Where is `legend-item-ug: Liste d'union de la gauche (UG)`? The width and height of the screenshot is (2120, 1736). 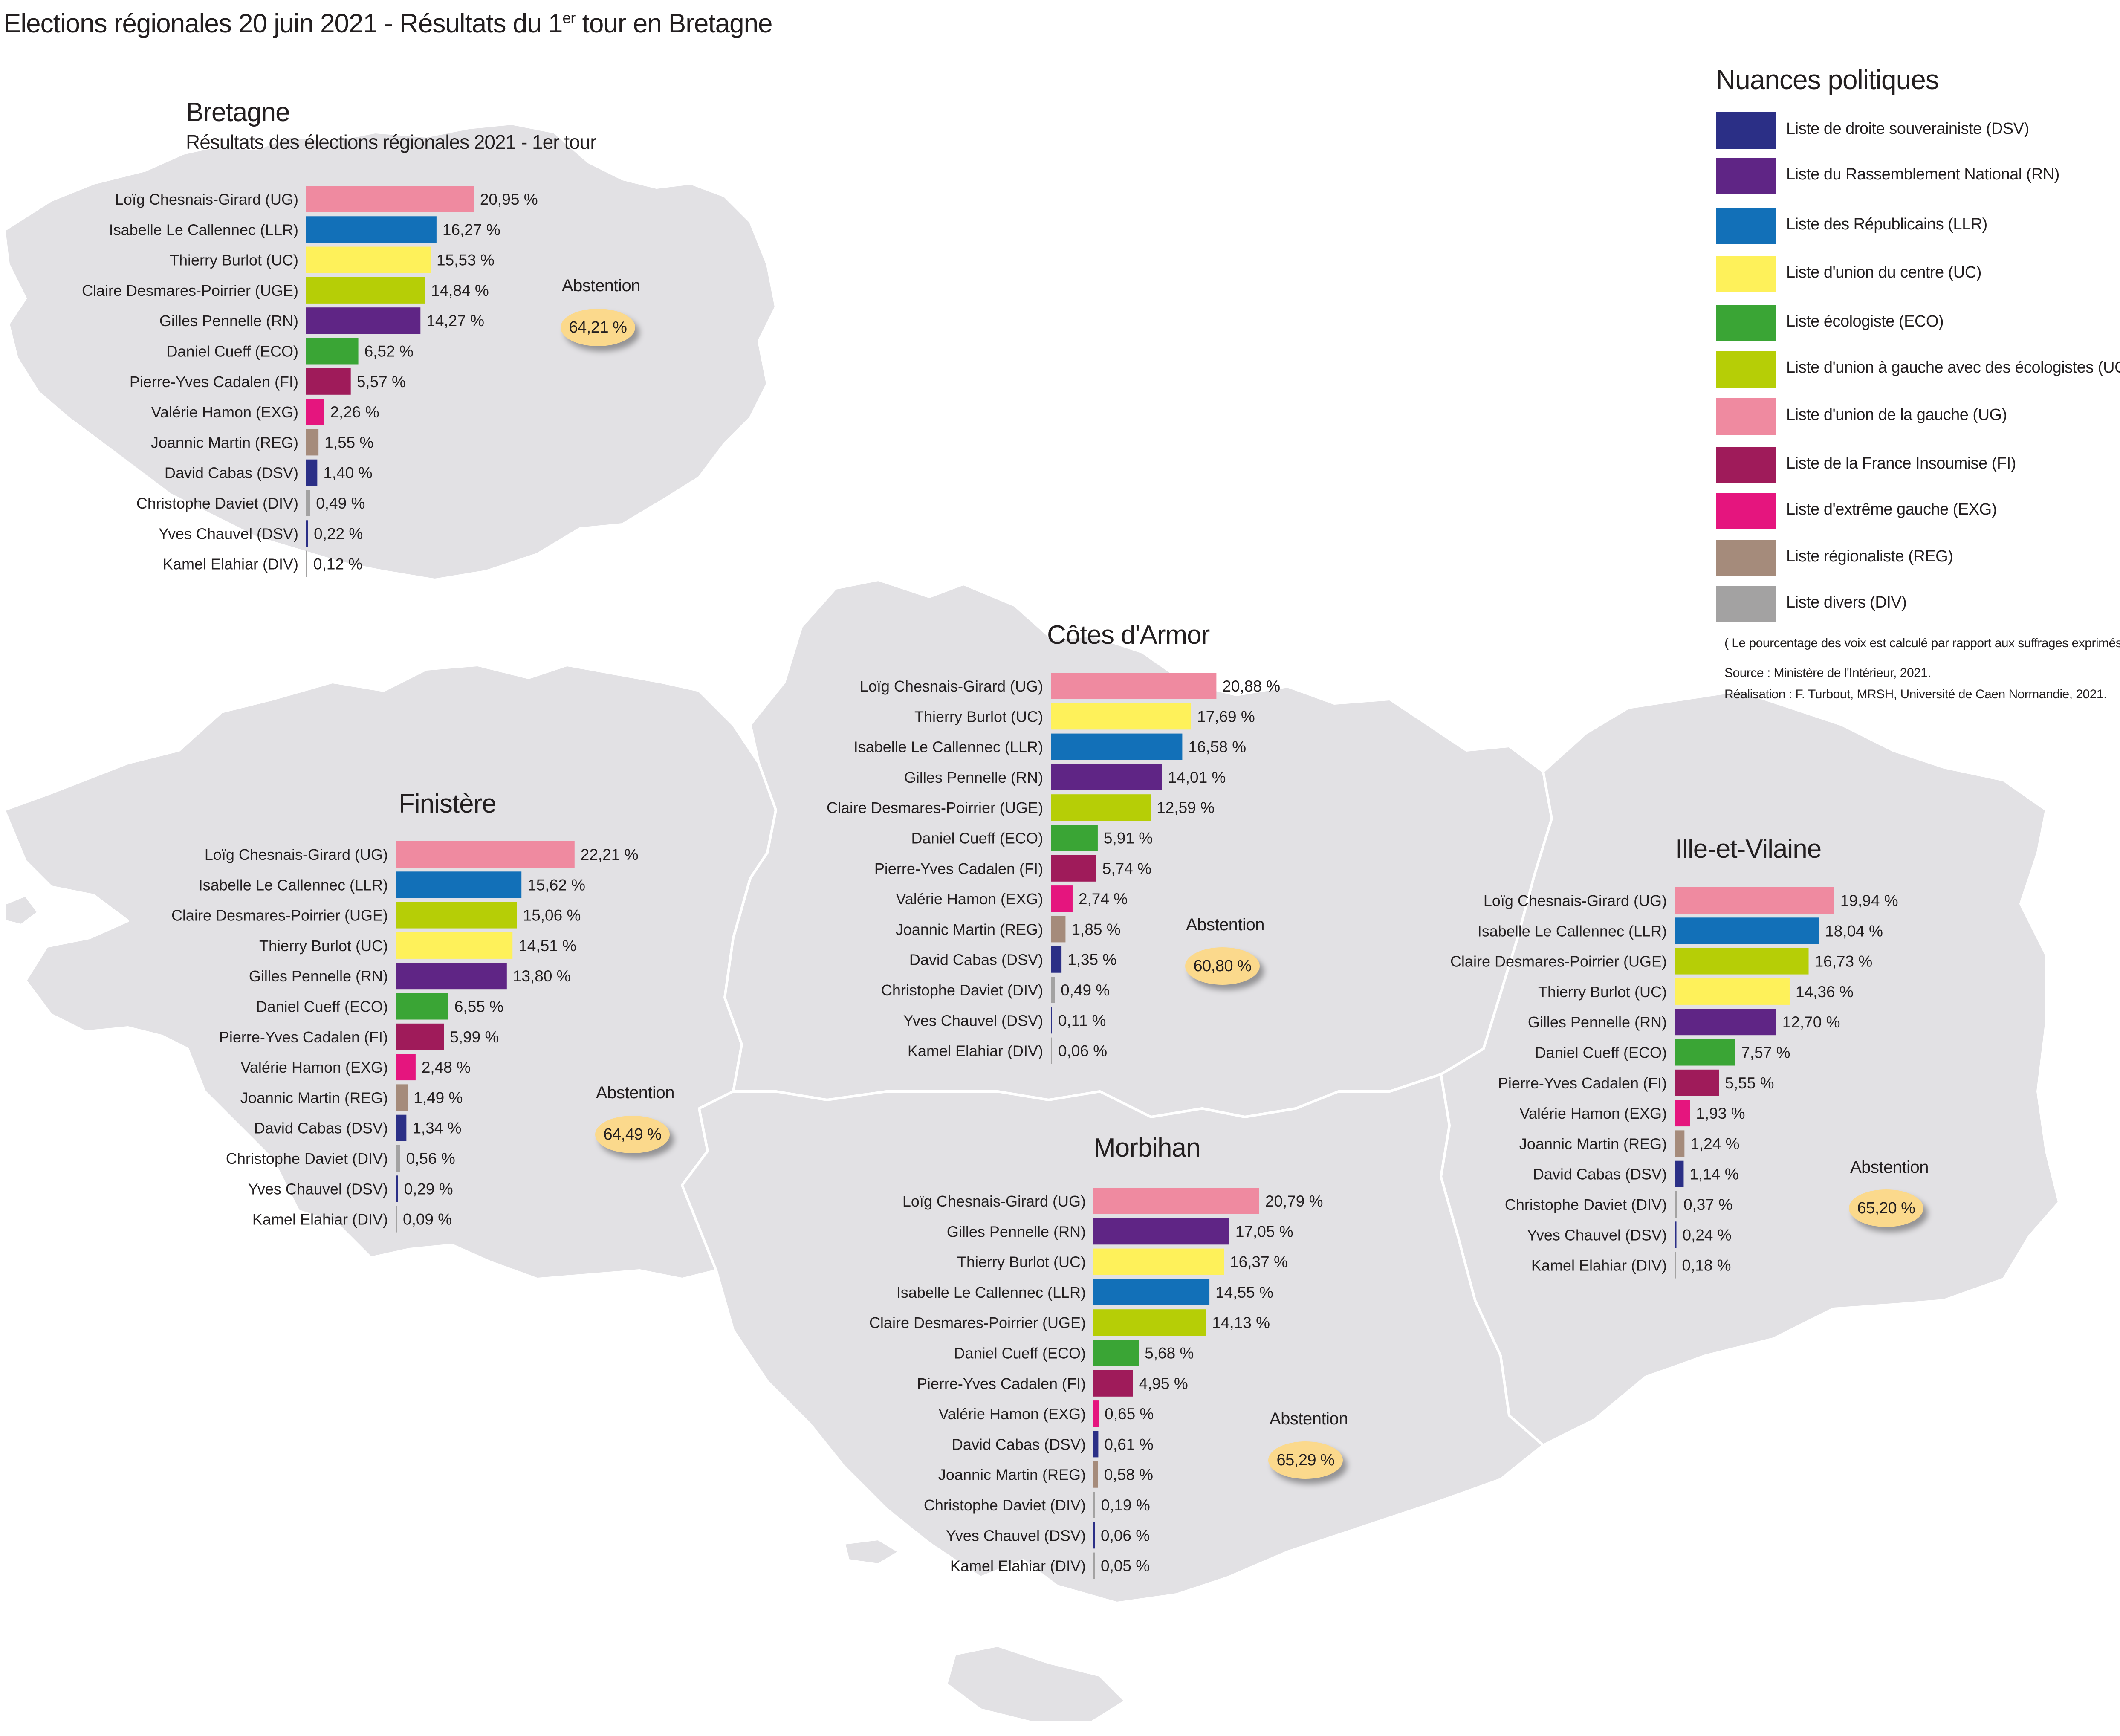 legend-item-ug: Liste d'union de la gauche (UG) is located at coordinates (1916, 417).